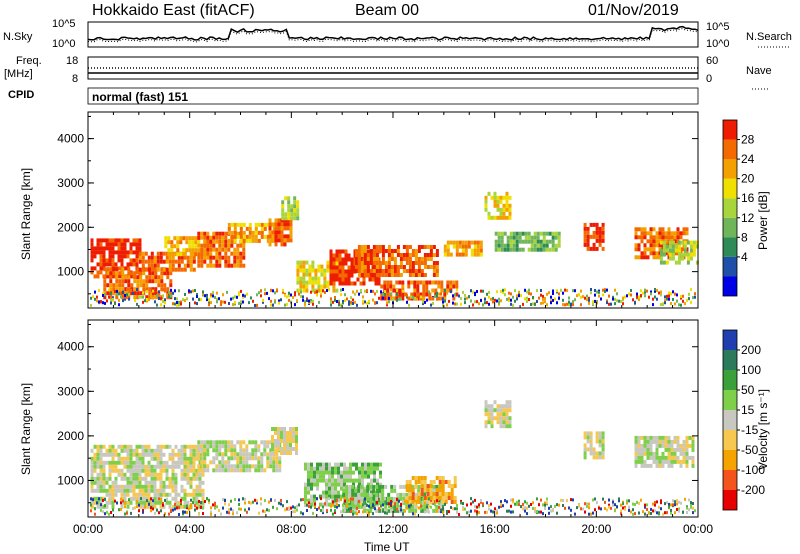  Describe the element at coordinates (70, 272) in the screenshot. I see `power-panel-ytick-label-0: 1000` at that location.